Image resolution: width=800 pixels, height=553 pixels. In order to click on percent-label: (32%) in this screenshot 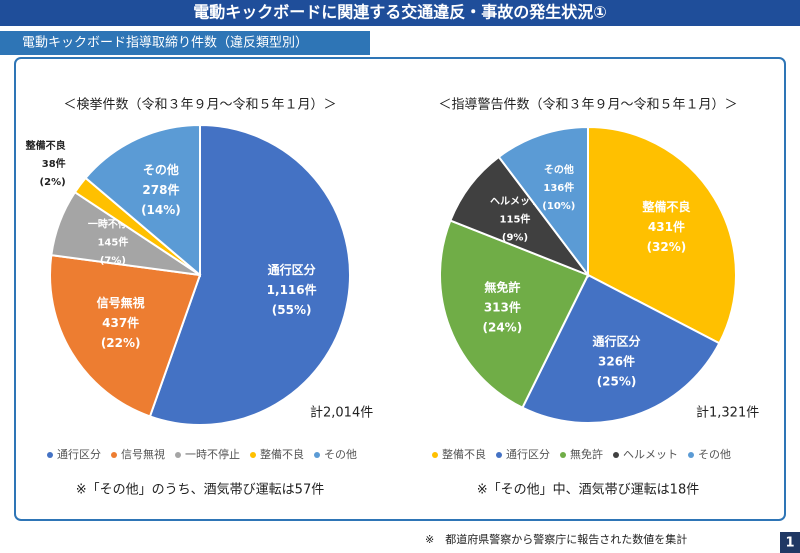, I will do `click(667, 247)`.